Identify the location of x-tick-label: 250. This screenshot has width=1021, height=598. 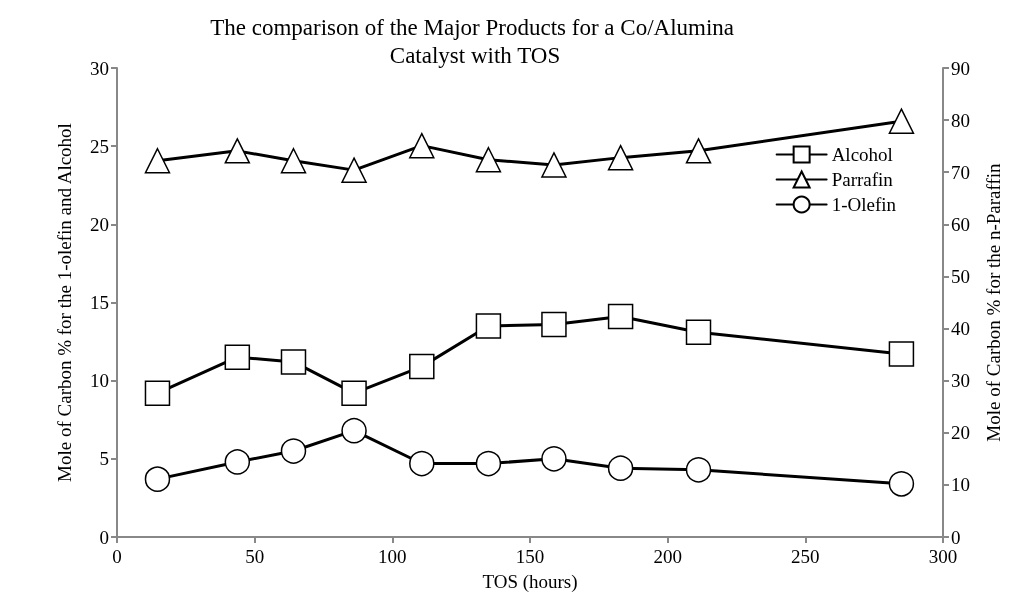
(805, 556).